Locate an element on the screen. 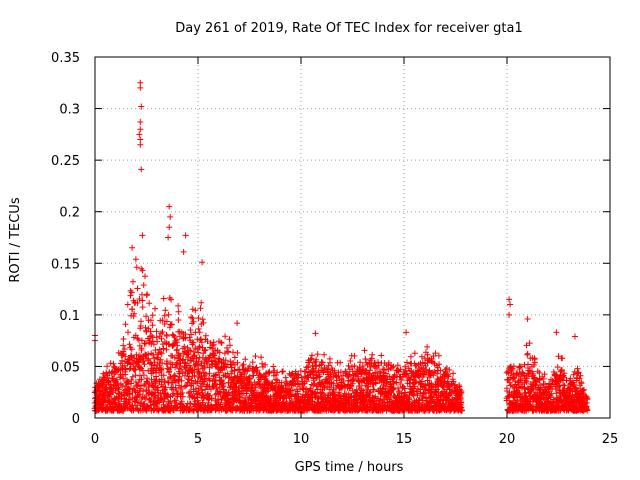 The height and width of the screenshot is (480, 640). y-tick-label: 0.3 is located at coordinates (69, 110).